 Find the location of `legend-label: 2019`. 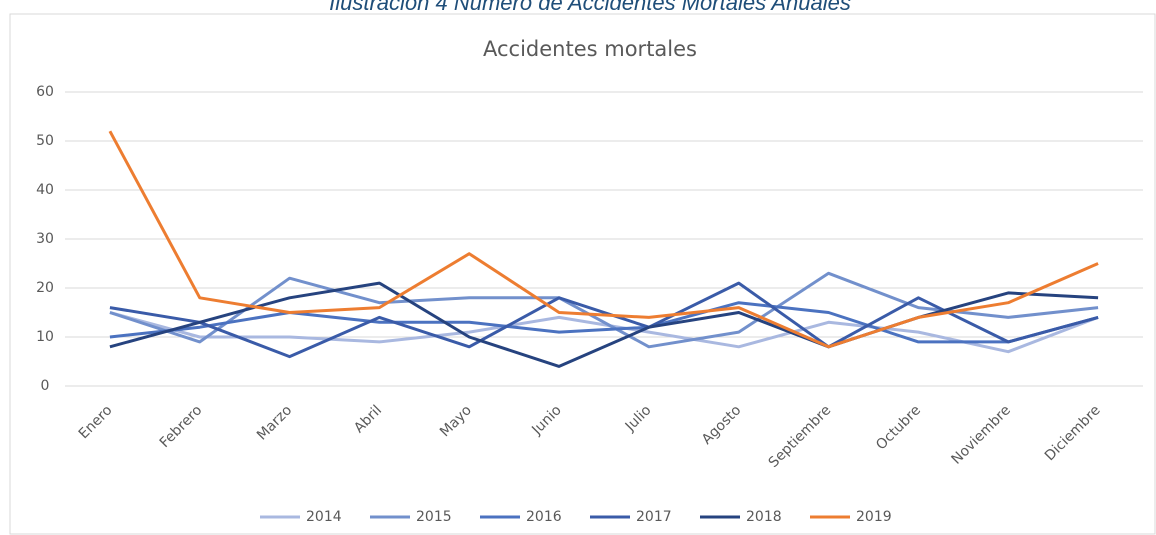

legend-label: 2019 is located at coordinates (874, 517).